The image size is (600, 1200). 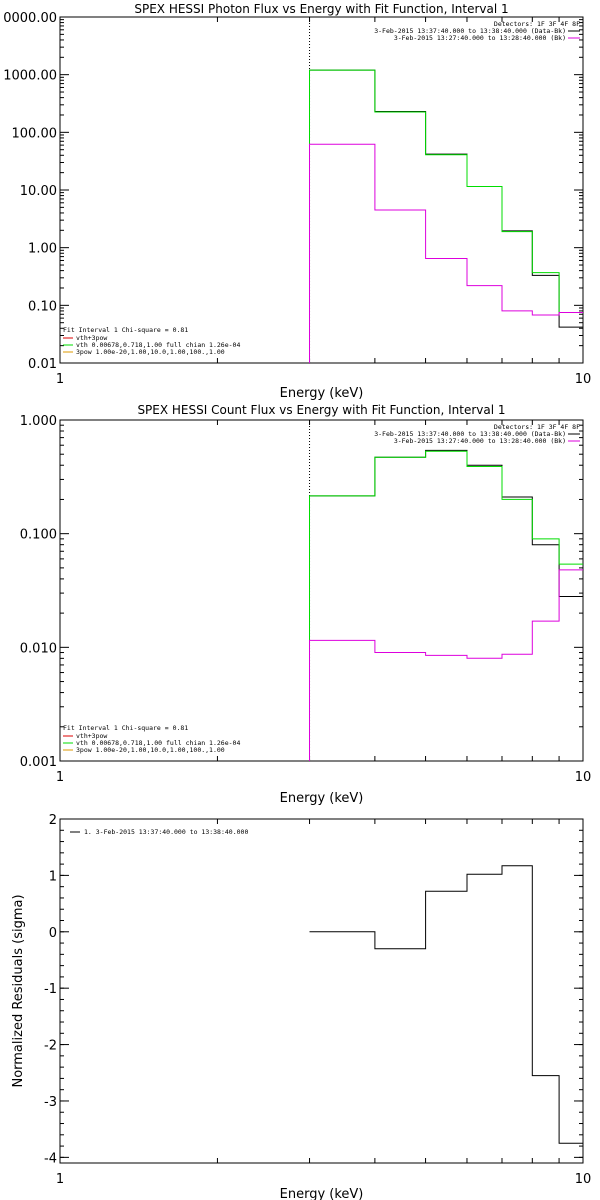 What do you see at coordinates (18, 990) in the screenshot?
I see `y-axis-label: Normalized Residuals (sigma)` at bounding box center [18, 990].